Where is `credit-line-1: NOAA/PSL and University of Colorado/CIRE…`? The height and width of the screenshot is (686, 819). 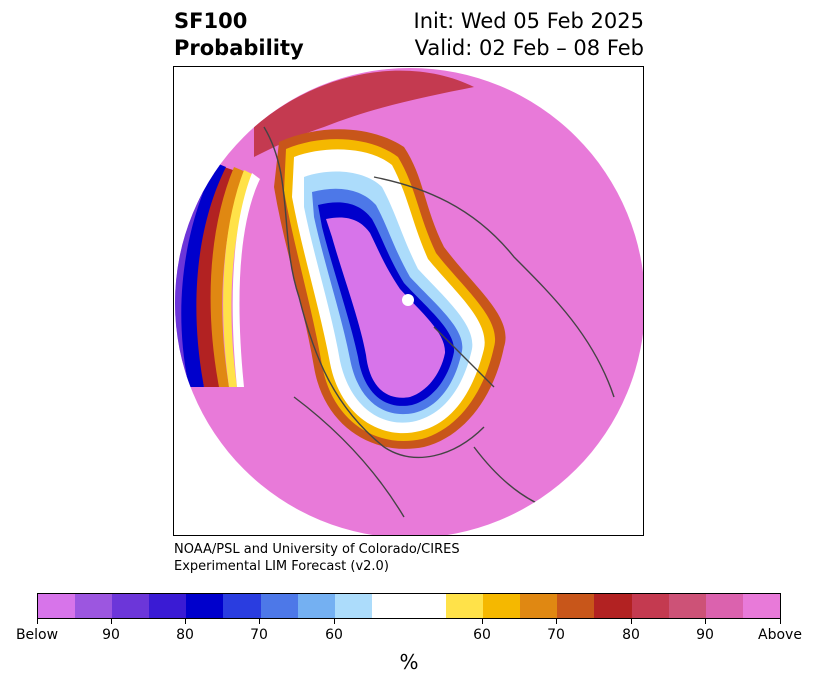 credit-line-1: NOAA/PSL and University of Colorado/CIRE… is located at coordinates (317, 549).